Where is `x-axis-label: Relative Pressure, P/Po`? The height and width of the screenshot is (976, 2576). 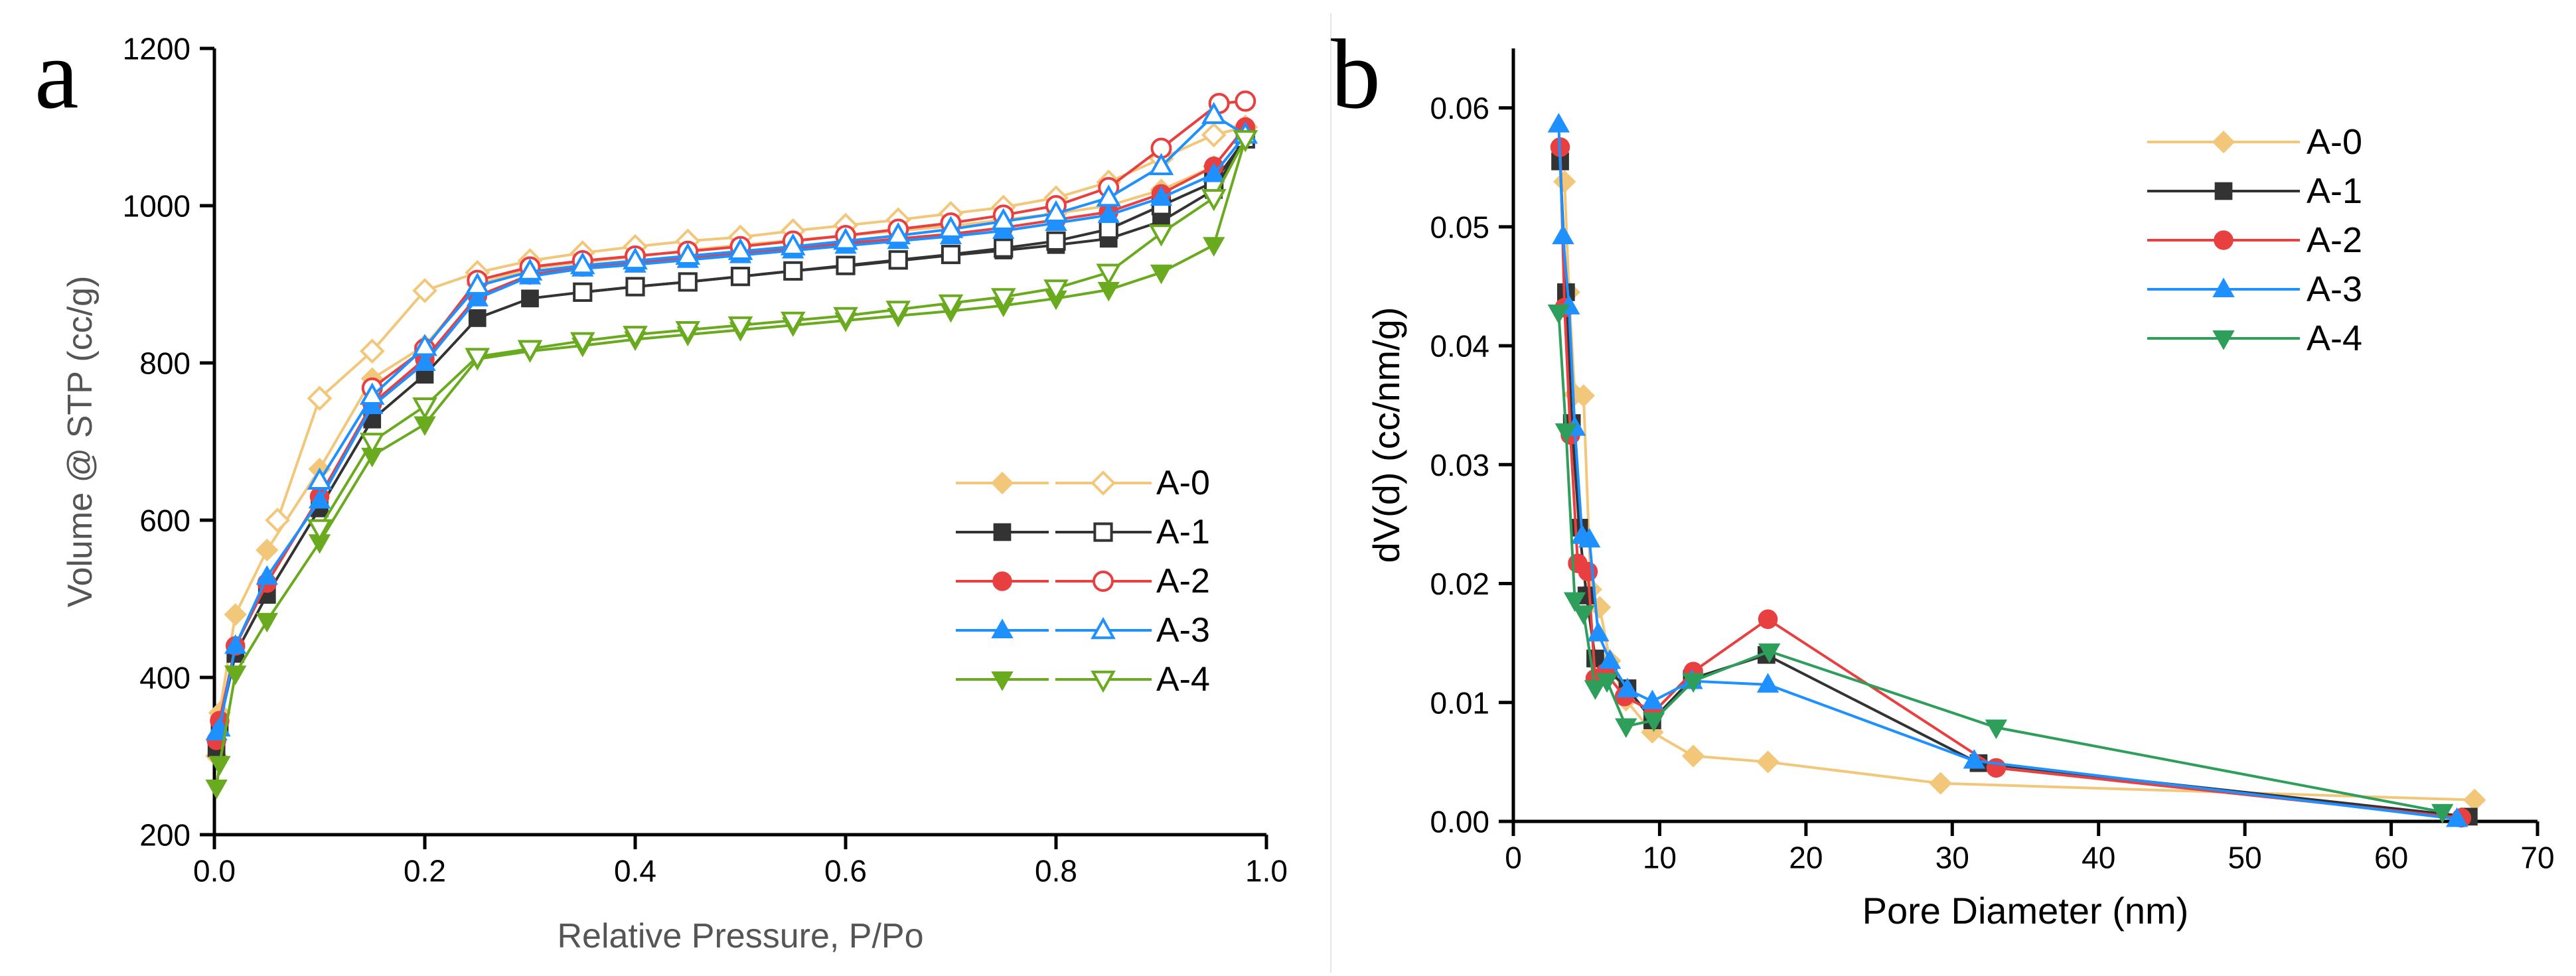 x-axis-label: Relative Pressure, P/Po is located at coordinates (740, 936).